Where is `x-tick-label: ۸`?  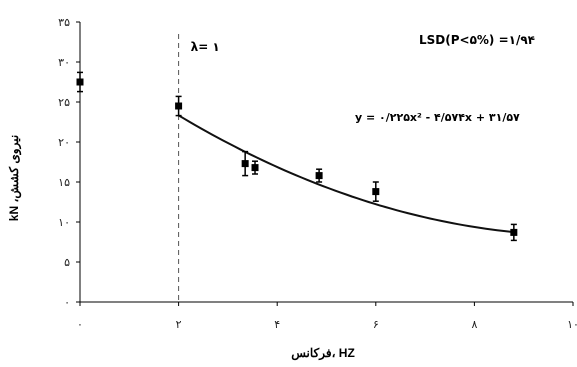 x-tick-label: ۸ is located at coordinates (474, 324).